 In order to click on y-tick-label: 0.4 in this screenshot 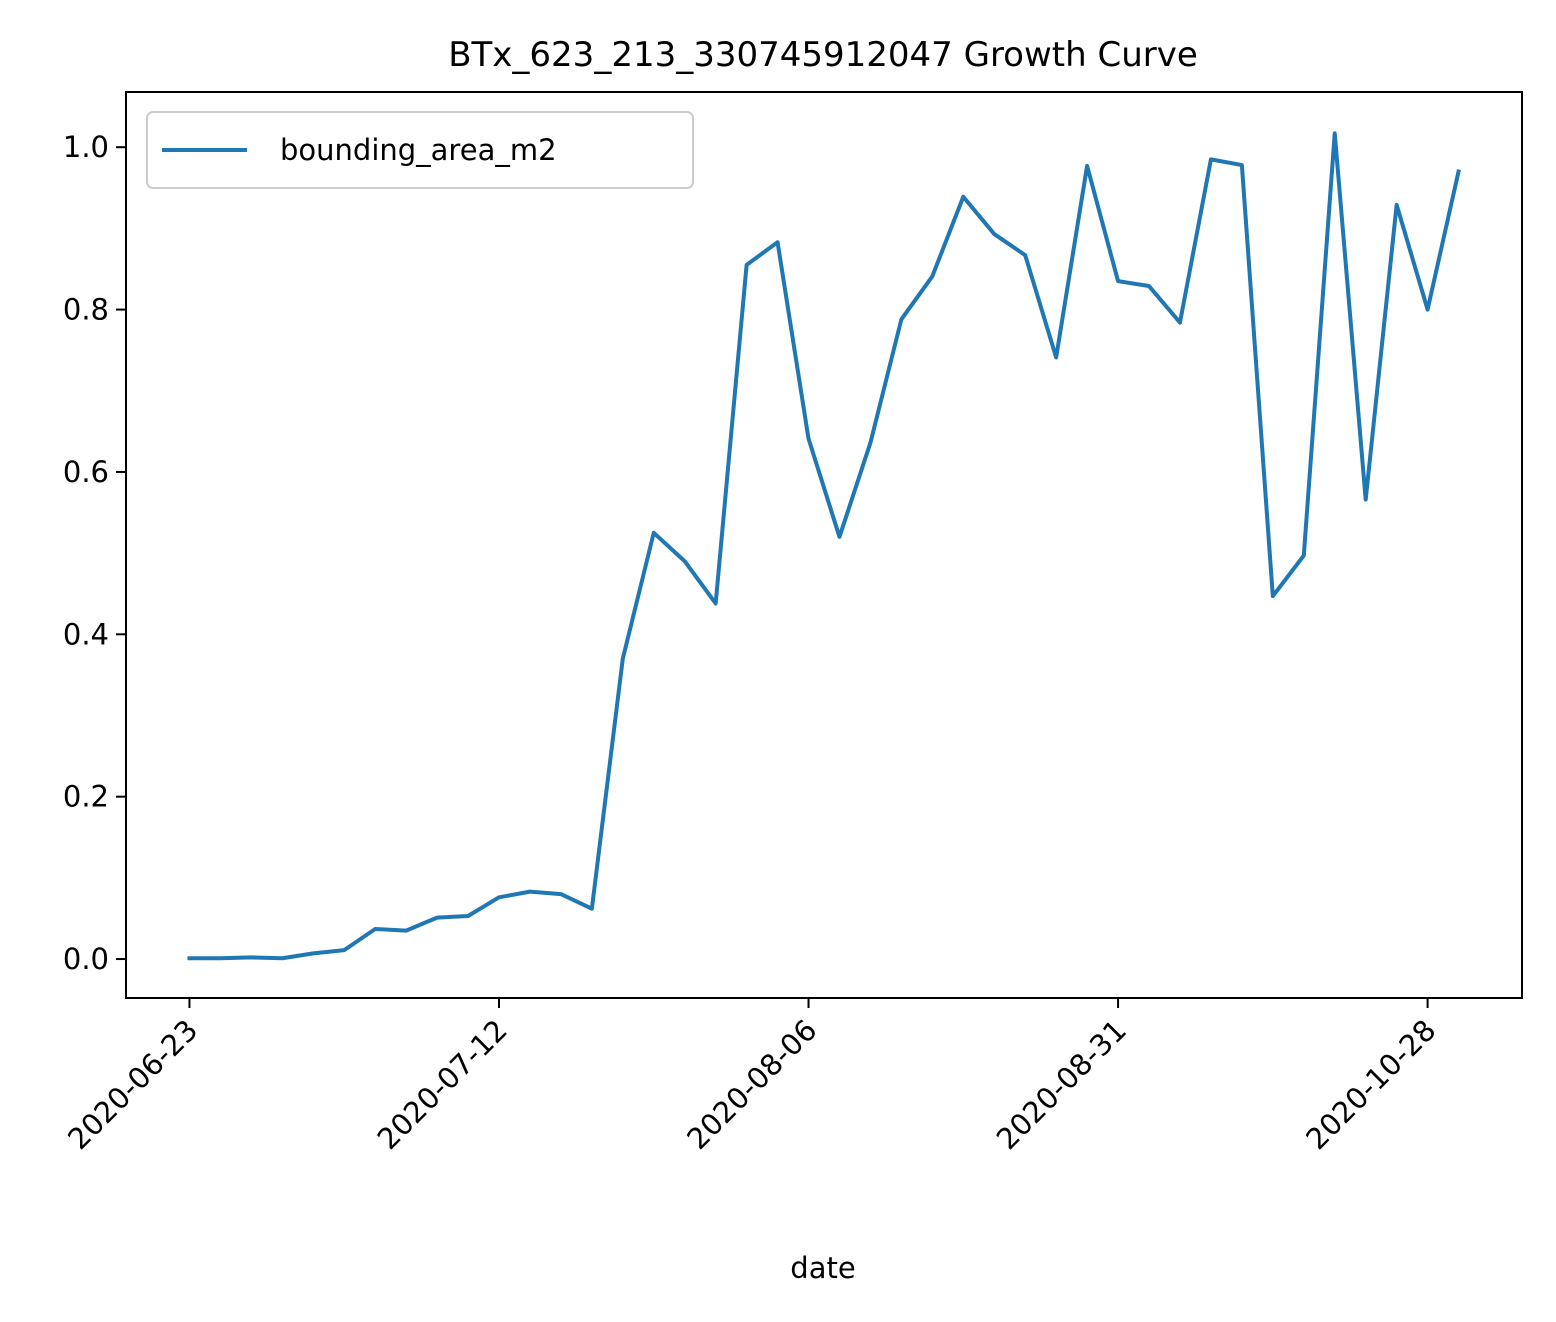, I will do `click(86, 634)`.